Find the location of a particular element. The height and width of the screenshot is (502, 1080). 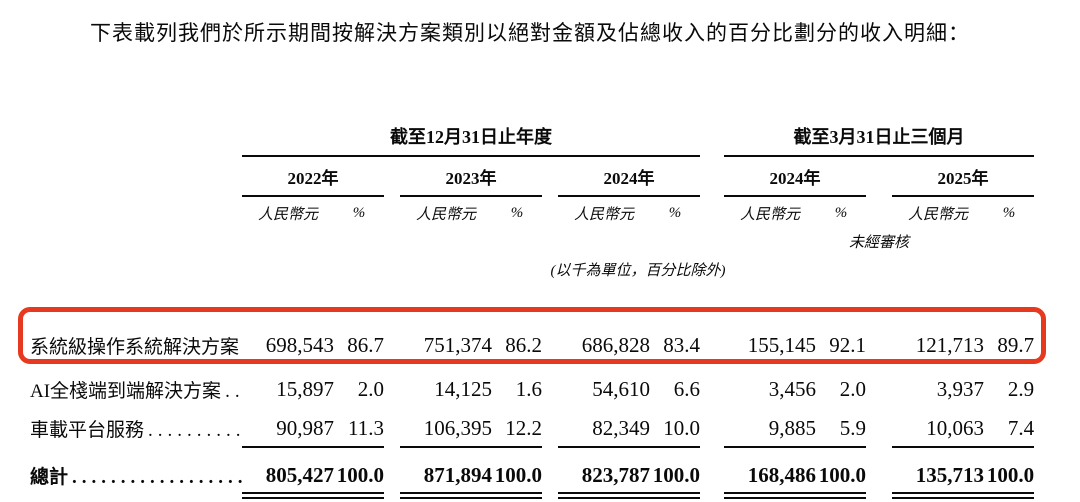

rmb-value-cell: 3,937 is located at coordinates (938, 389).